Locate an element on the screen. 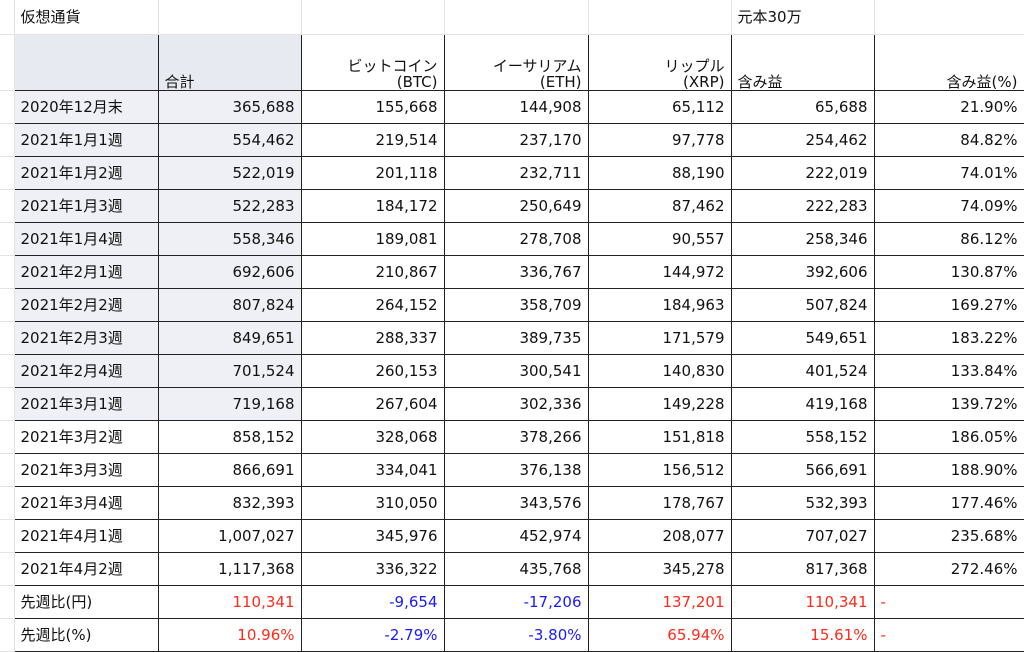 This screenshot has height=652, width=1024. profit-pct-cell: 130.87% is located at coordinates (948, 272).